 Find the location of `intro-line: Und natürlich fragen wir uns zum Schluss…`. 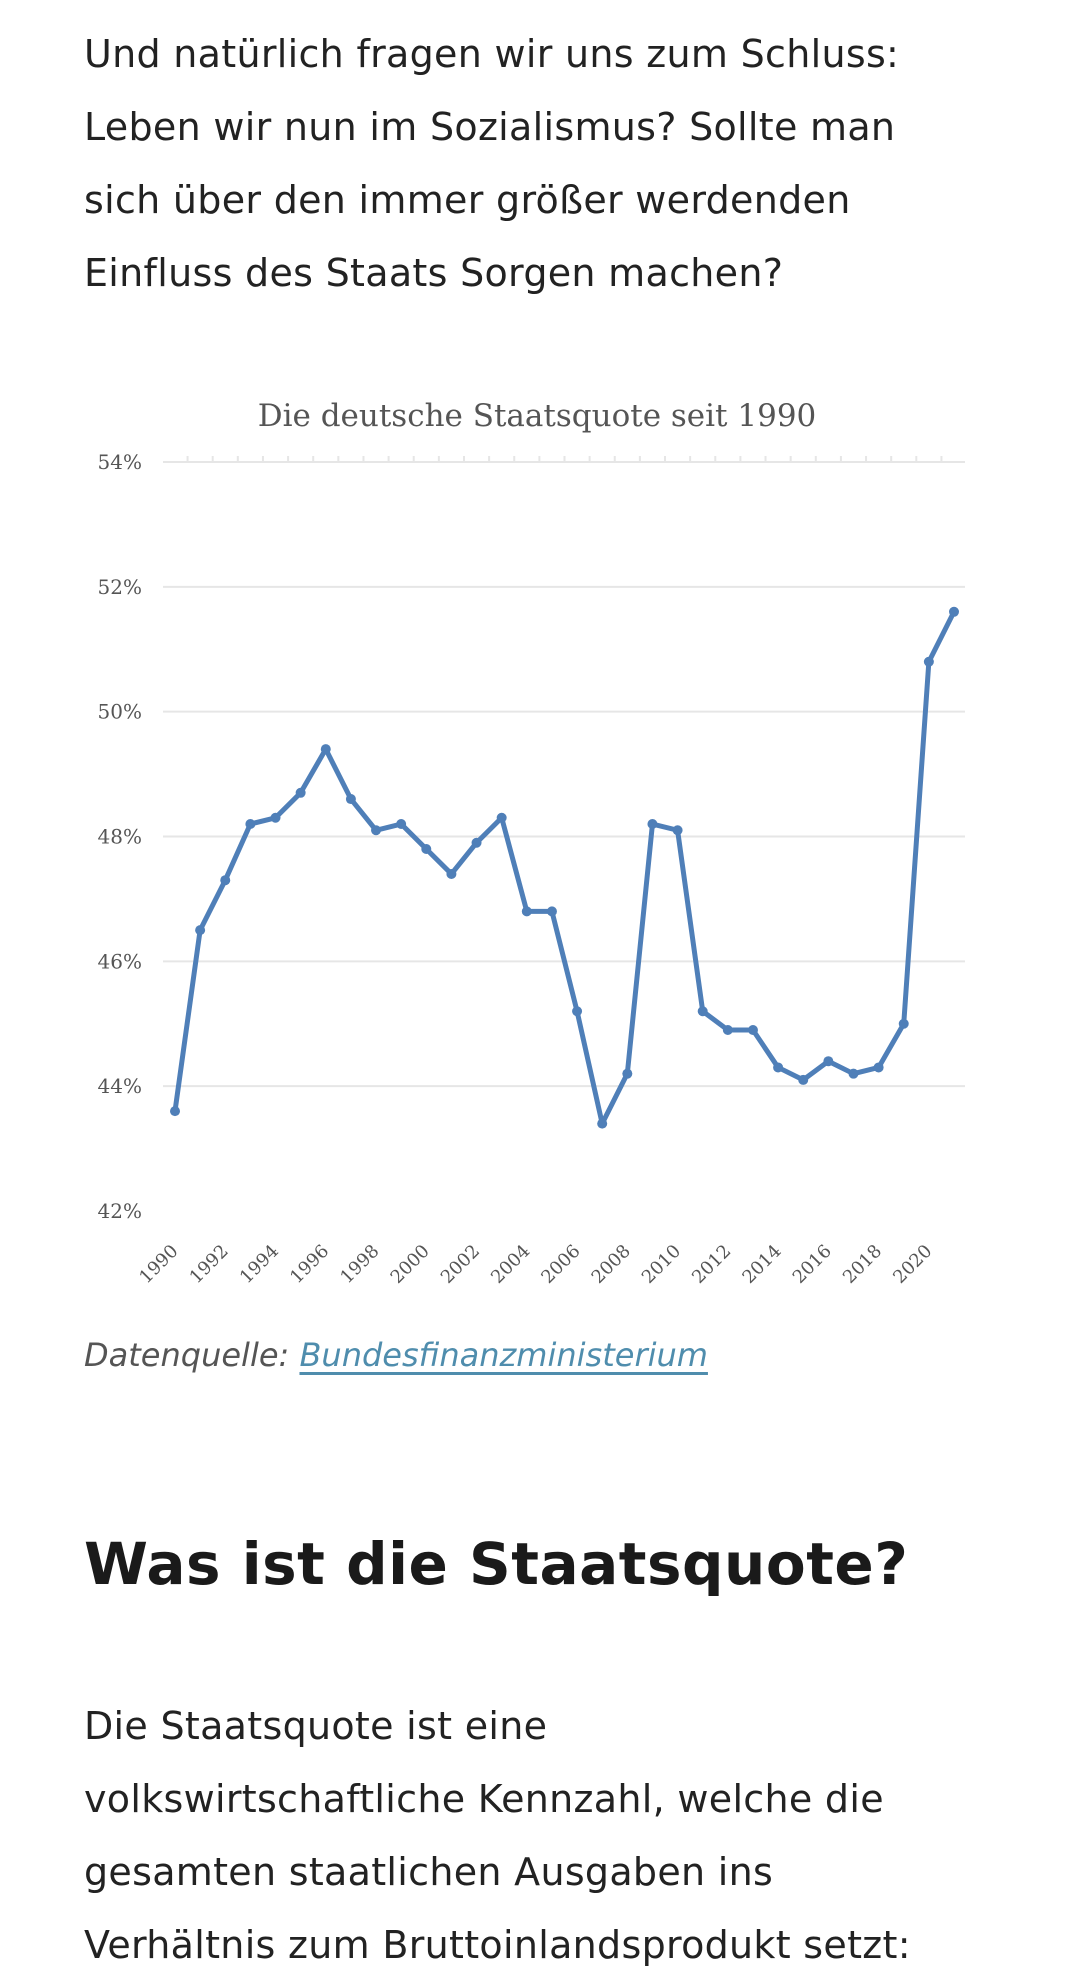

intro-line: Und natürlich fragen wir uns zum Schluss… is located at coordinates (492, 54).